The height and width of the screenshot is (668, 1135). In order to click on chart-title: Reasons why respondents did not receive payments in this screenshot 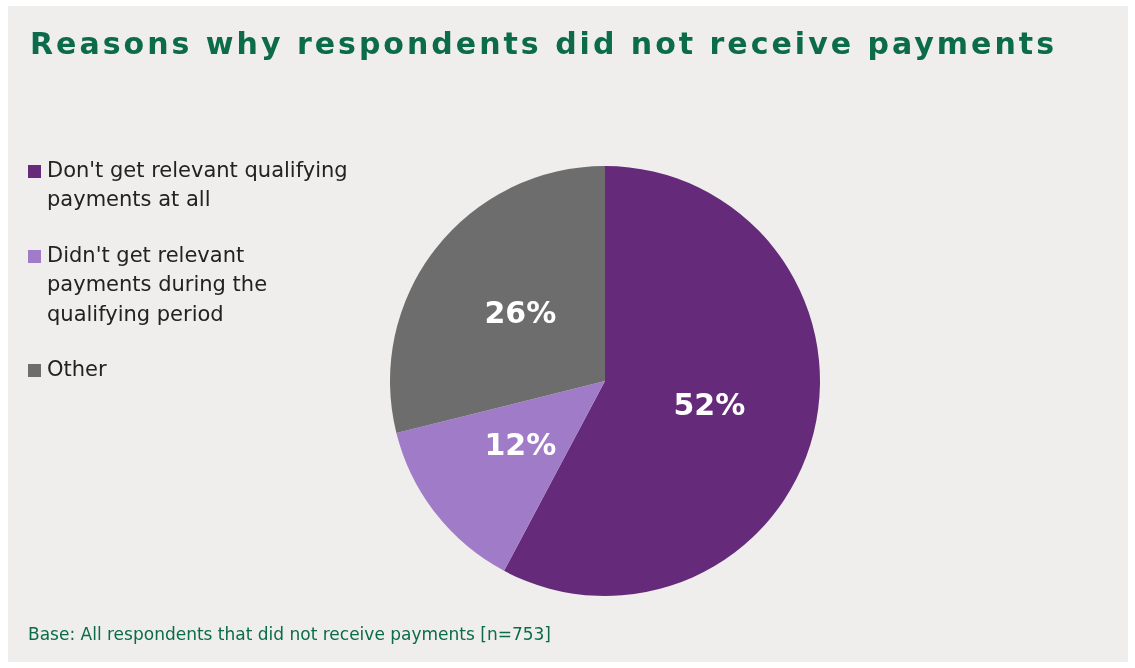, I will do `click(543, 43)`.